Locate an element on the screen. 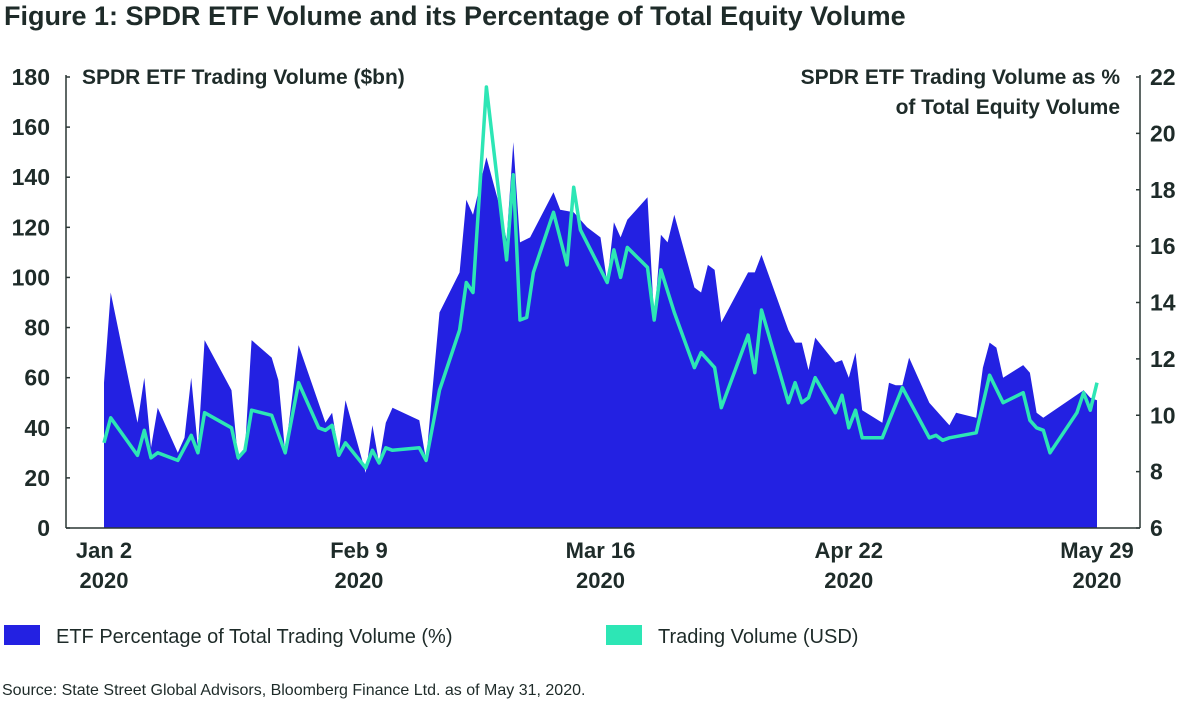  right-tick-label: 6 is located at coordinates (1156, 528).